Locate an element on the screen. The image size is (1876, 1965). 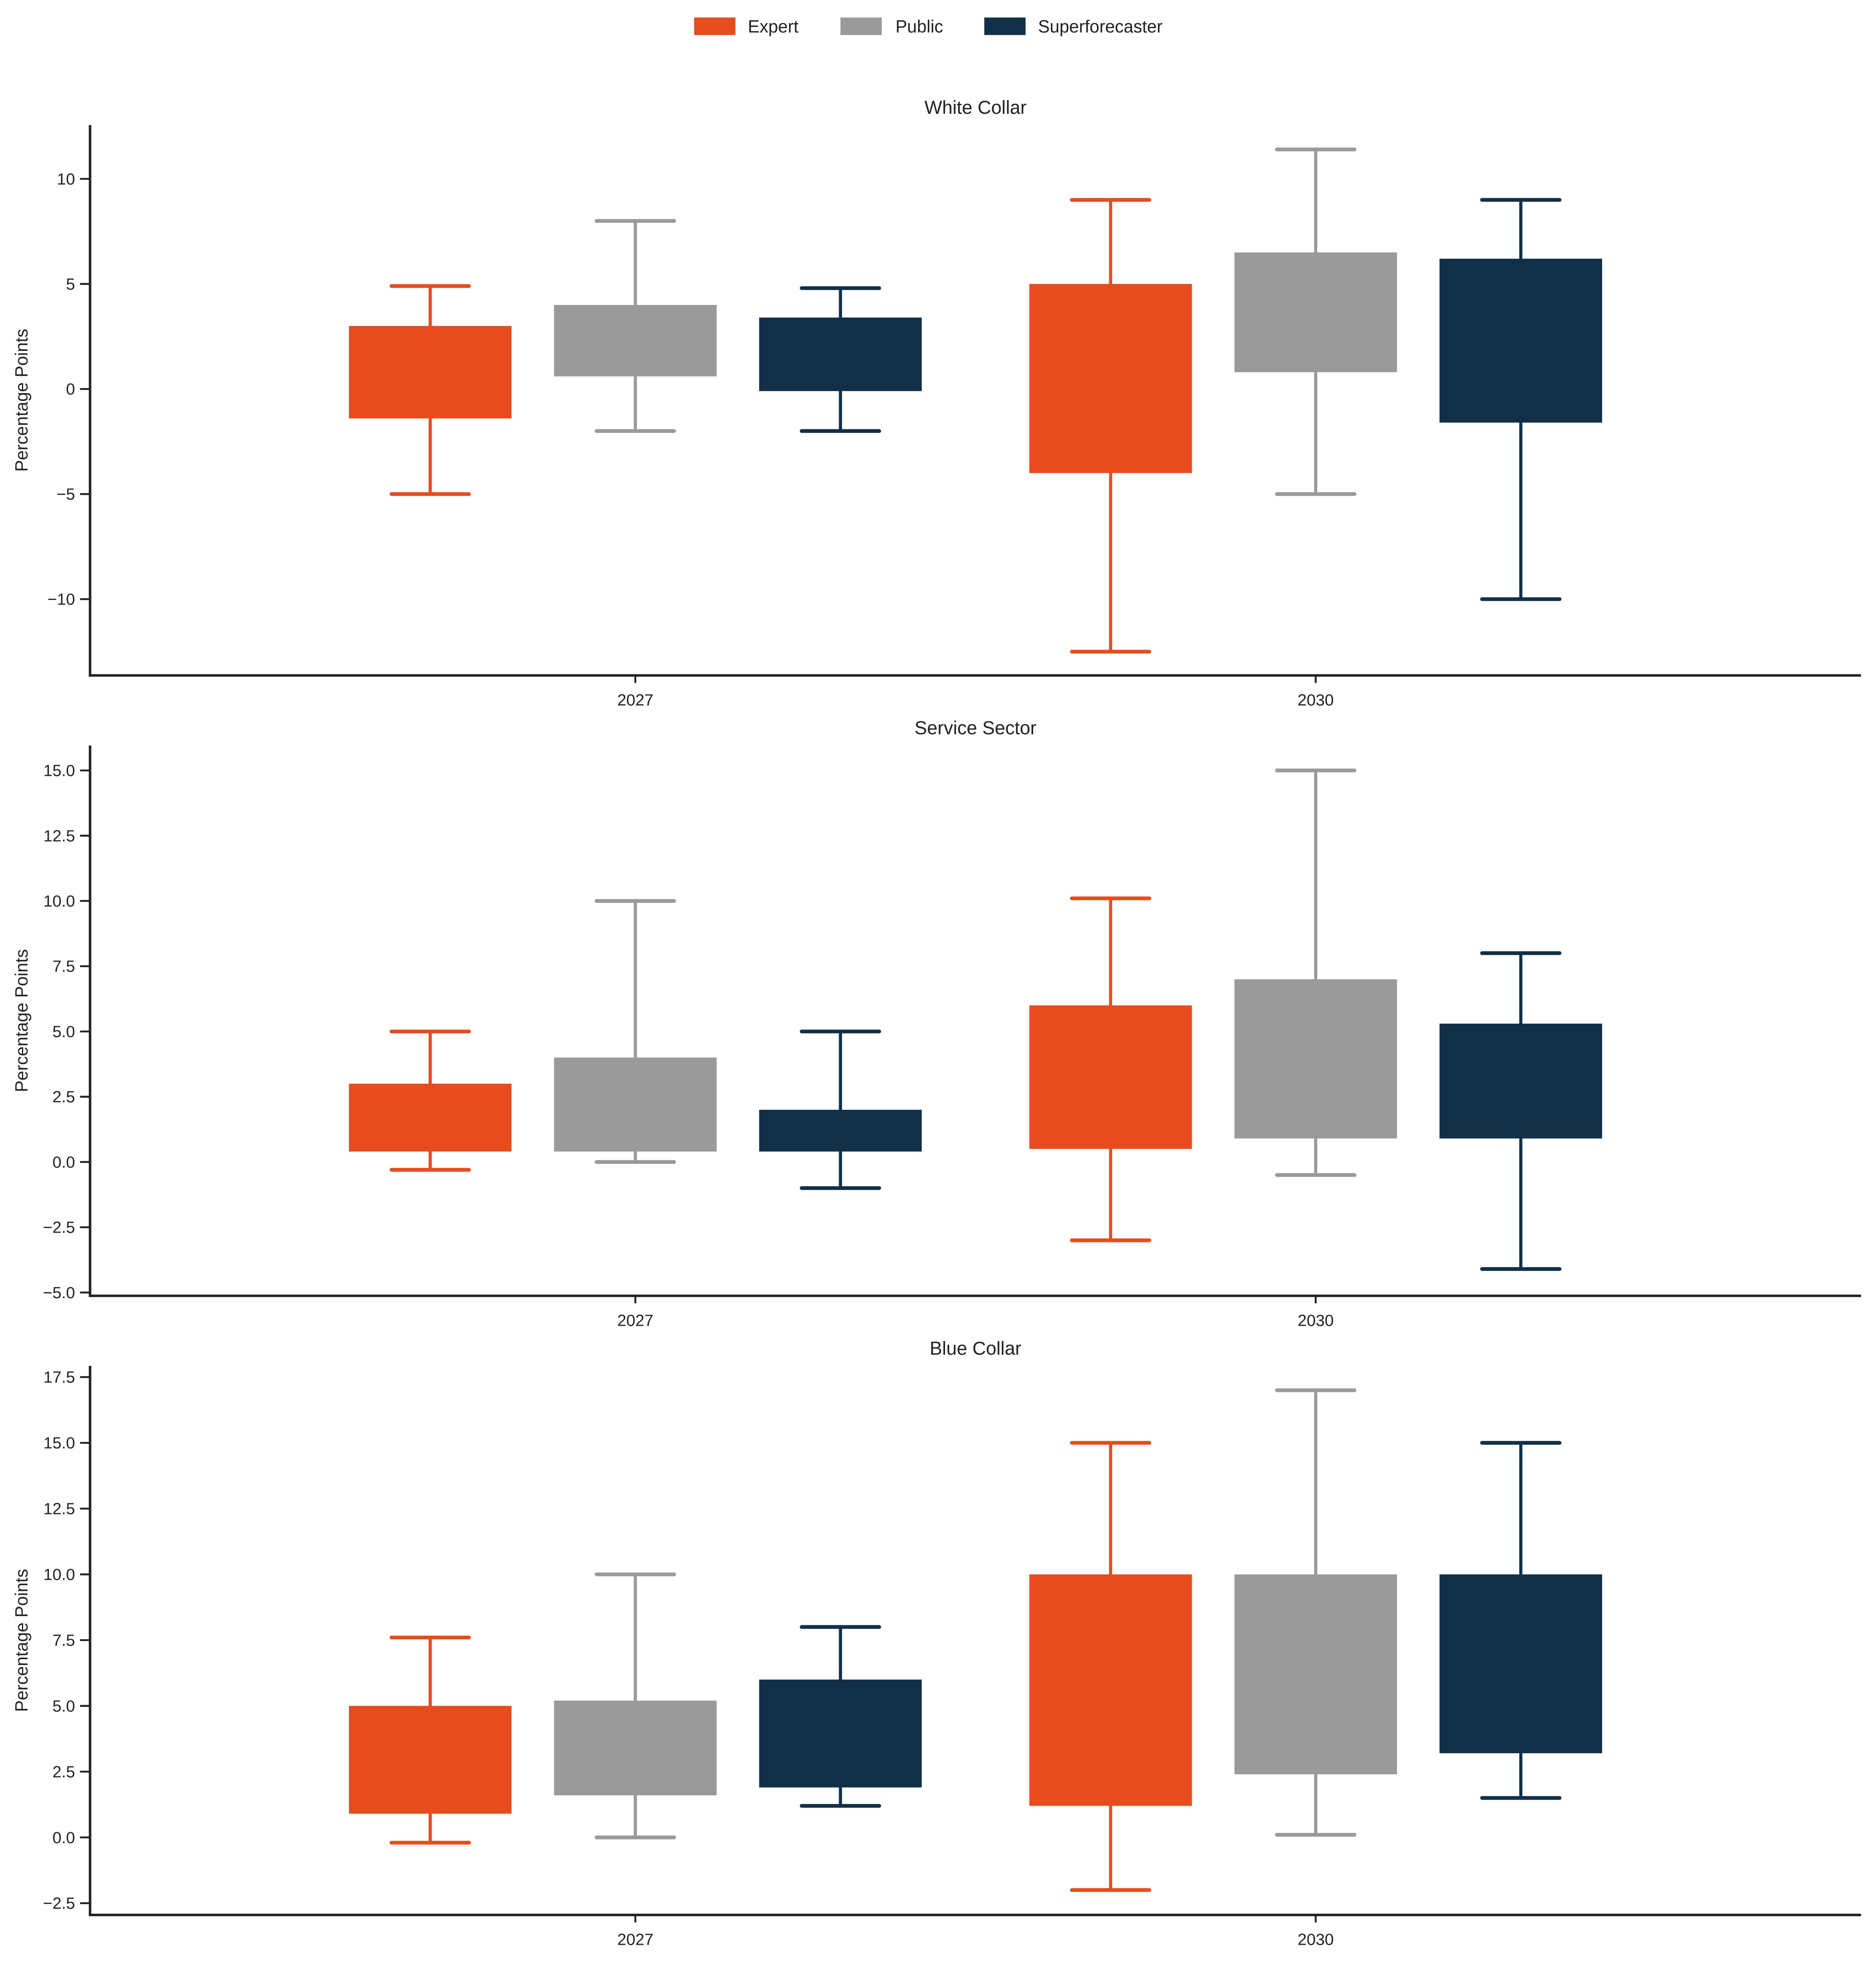
legend-item-superforecaster: Superforecaster is located at coordinates (1073, 26).